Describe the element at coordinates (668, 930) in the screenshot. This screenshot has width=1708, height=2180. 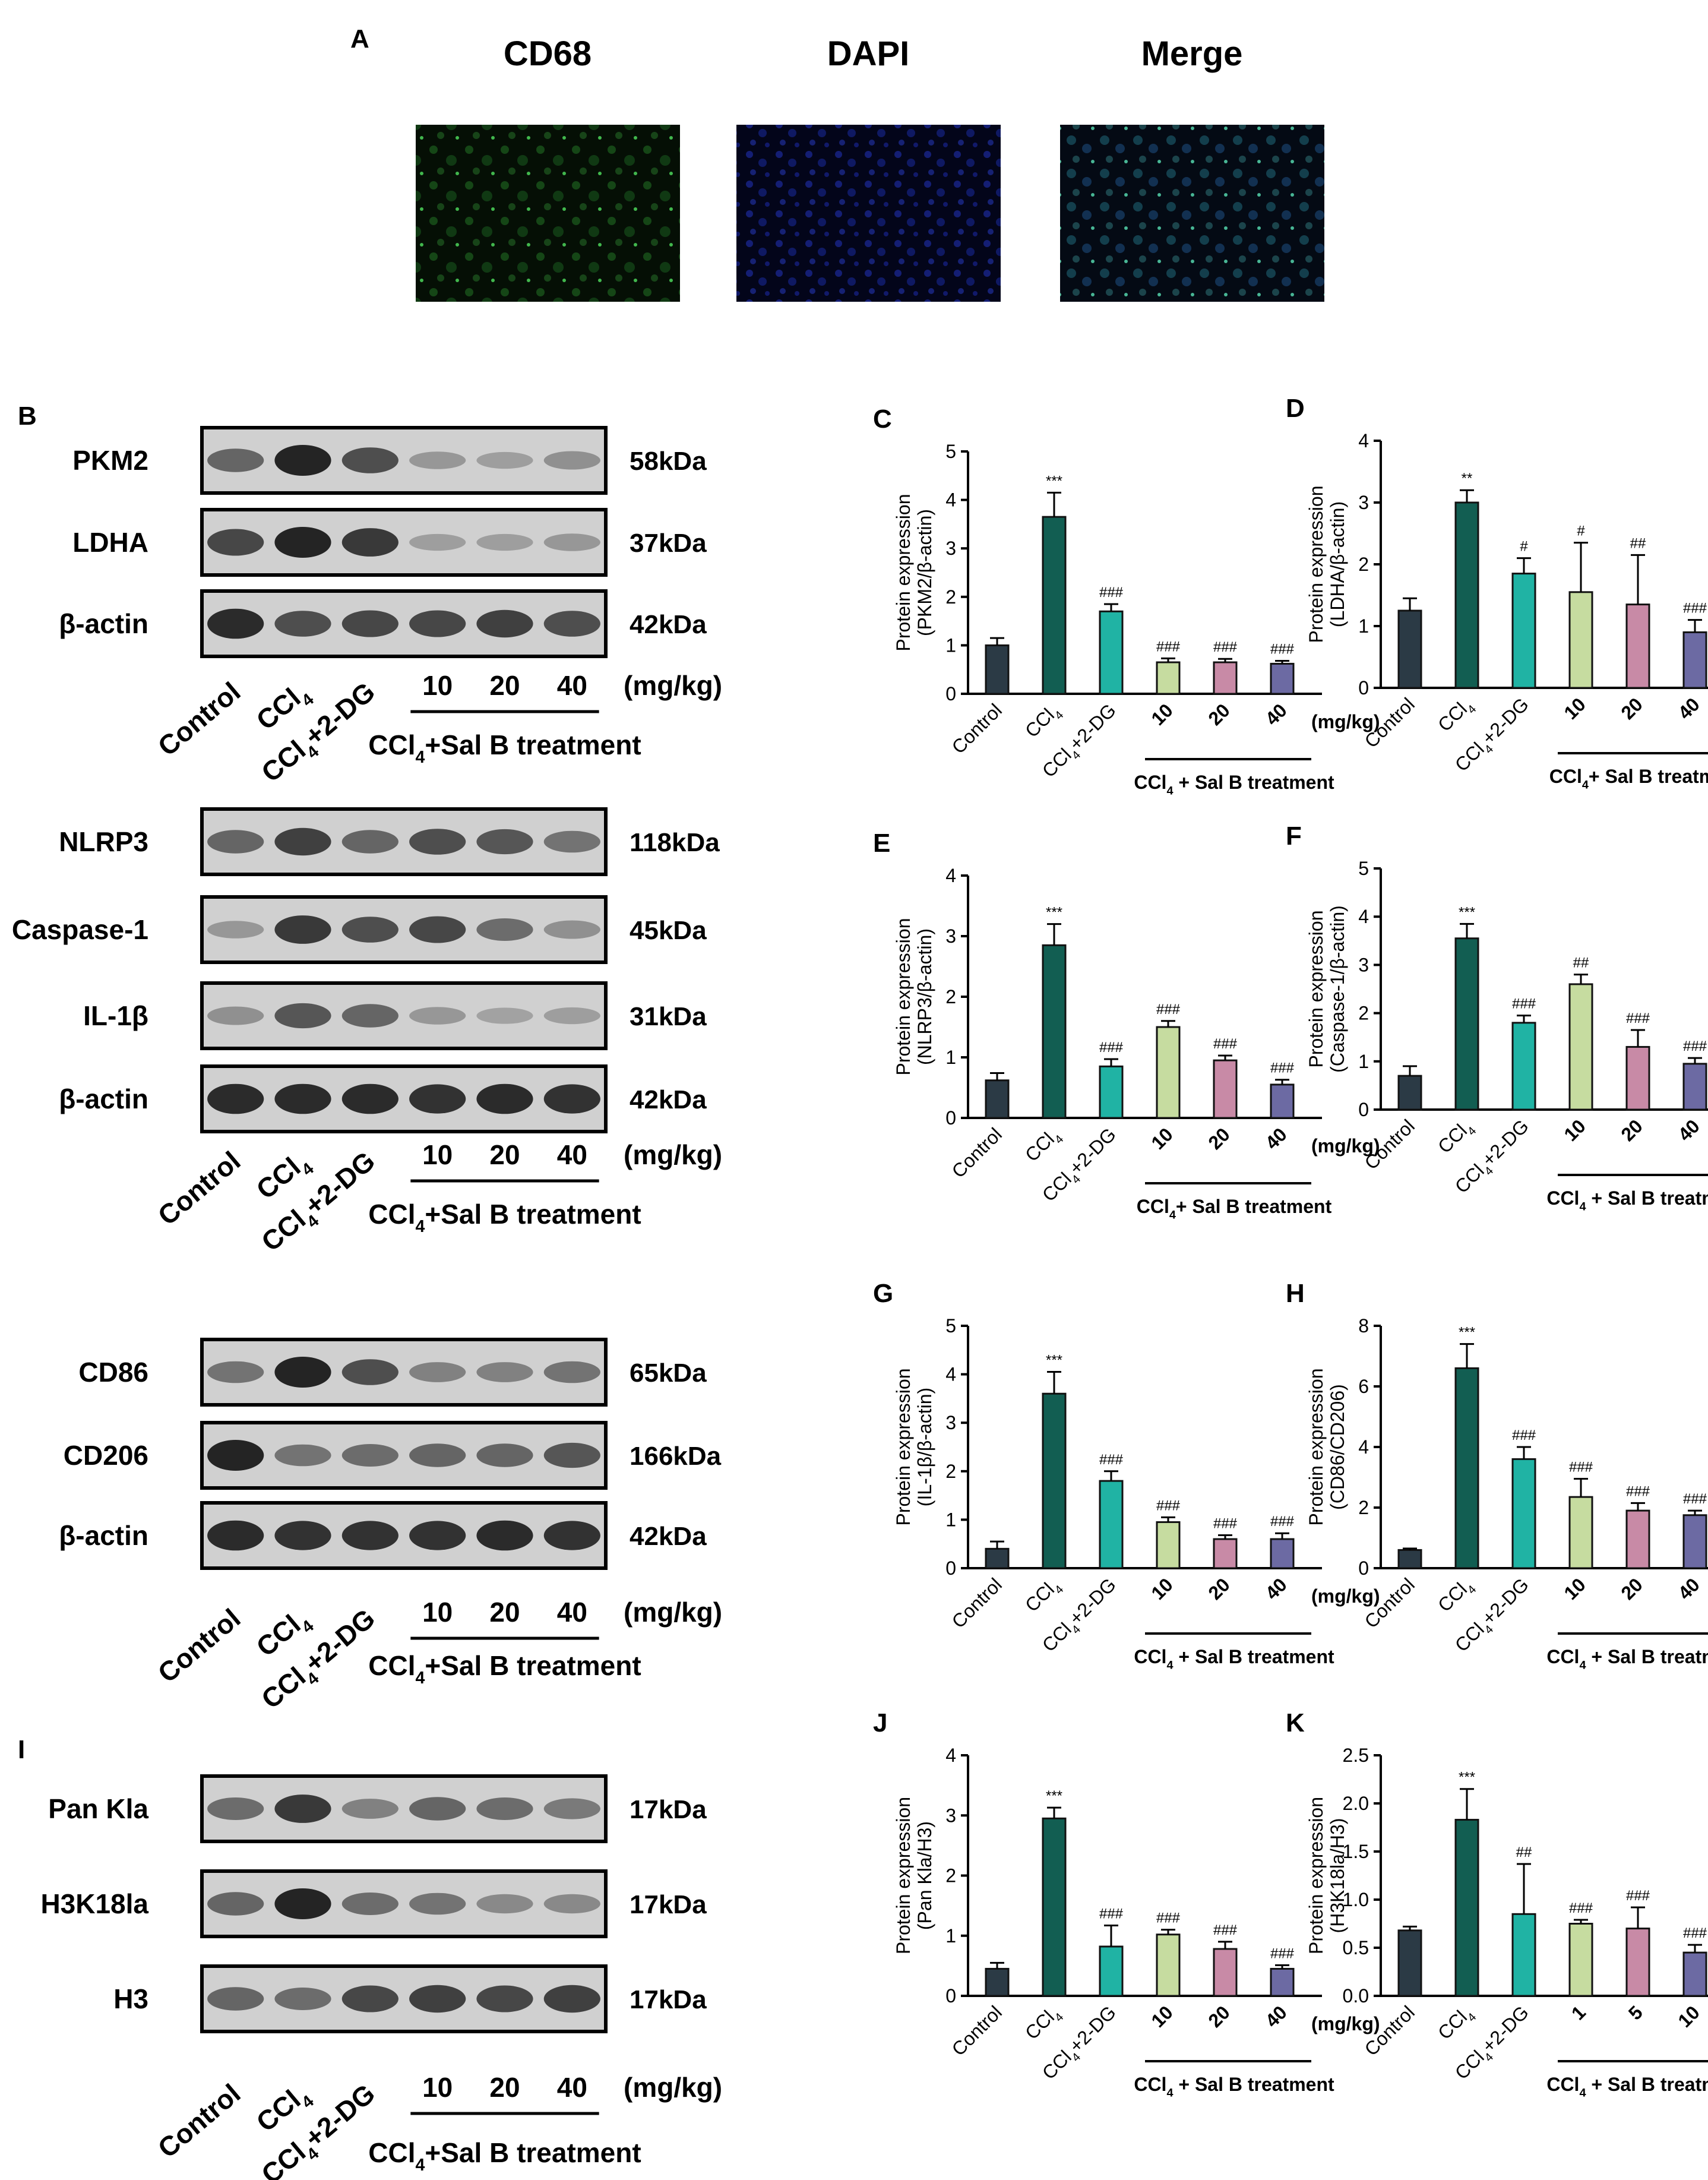
I see `blot-size-label: 45kDa` at that location.